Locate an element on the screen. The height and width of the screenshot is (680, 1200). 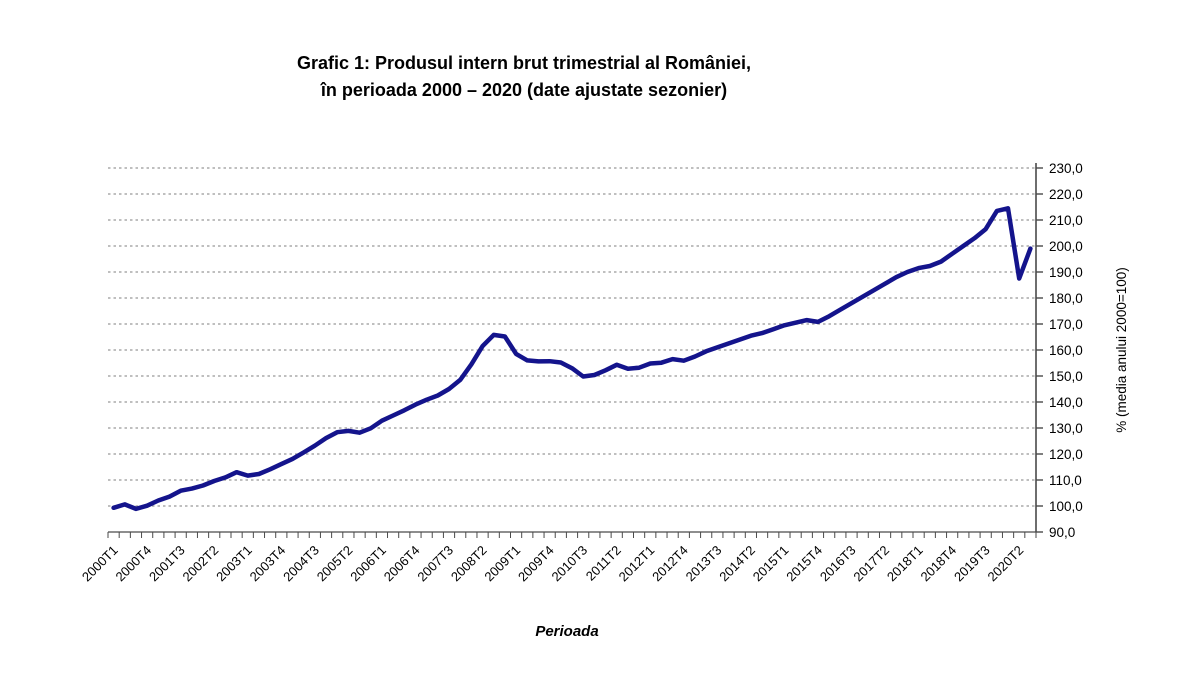
y-tick-label: 90,0 is located at coordinates (1062, 532).